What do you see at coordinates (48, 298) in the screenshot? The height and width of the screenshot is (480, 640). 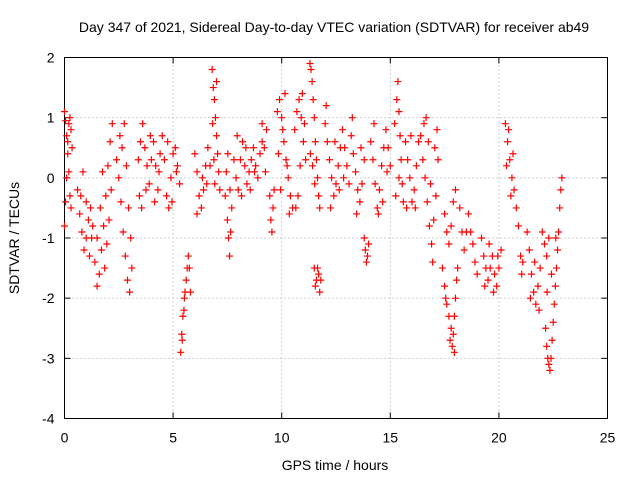 I see `y-tick-label: -2` at bounding box center [48, 298].